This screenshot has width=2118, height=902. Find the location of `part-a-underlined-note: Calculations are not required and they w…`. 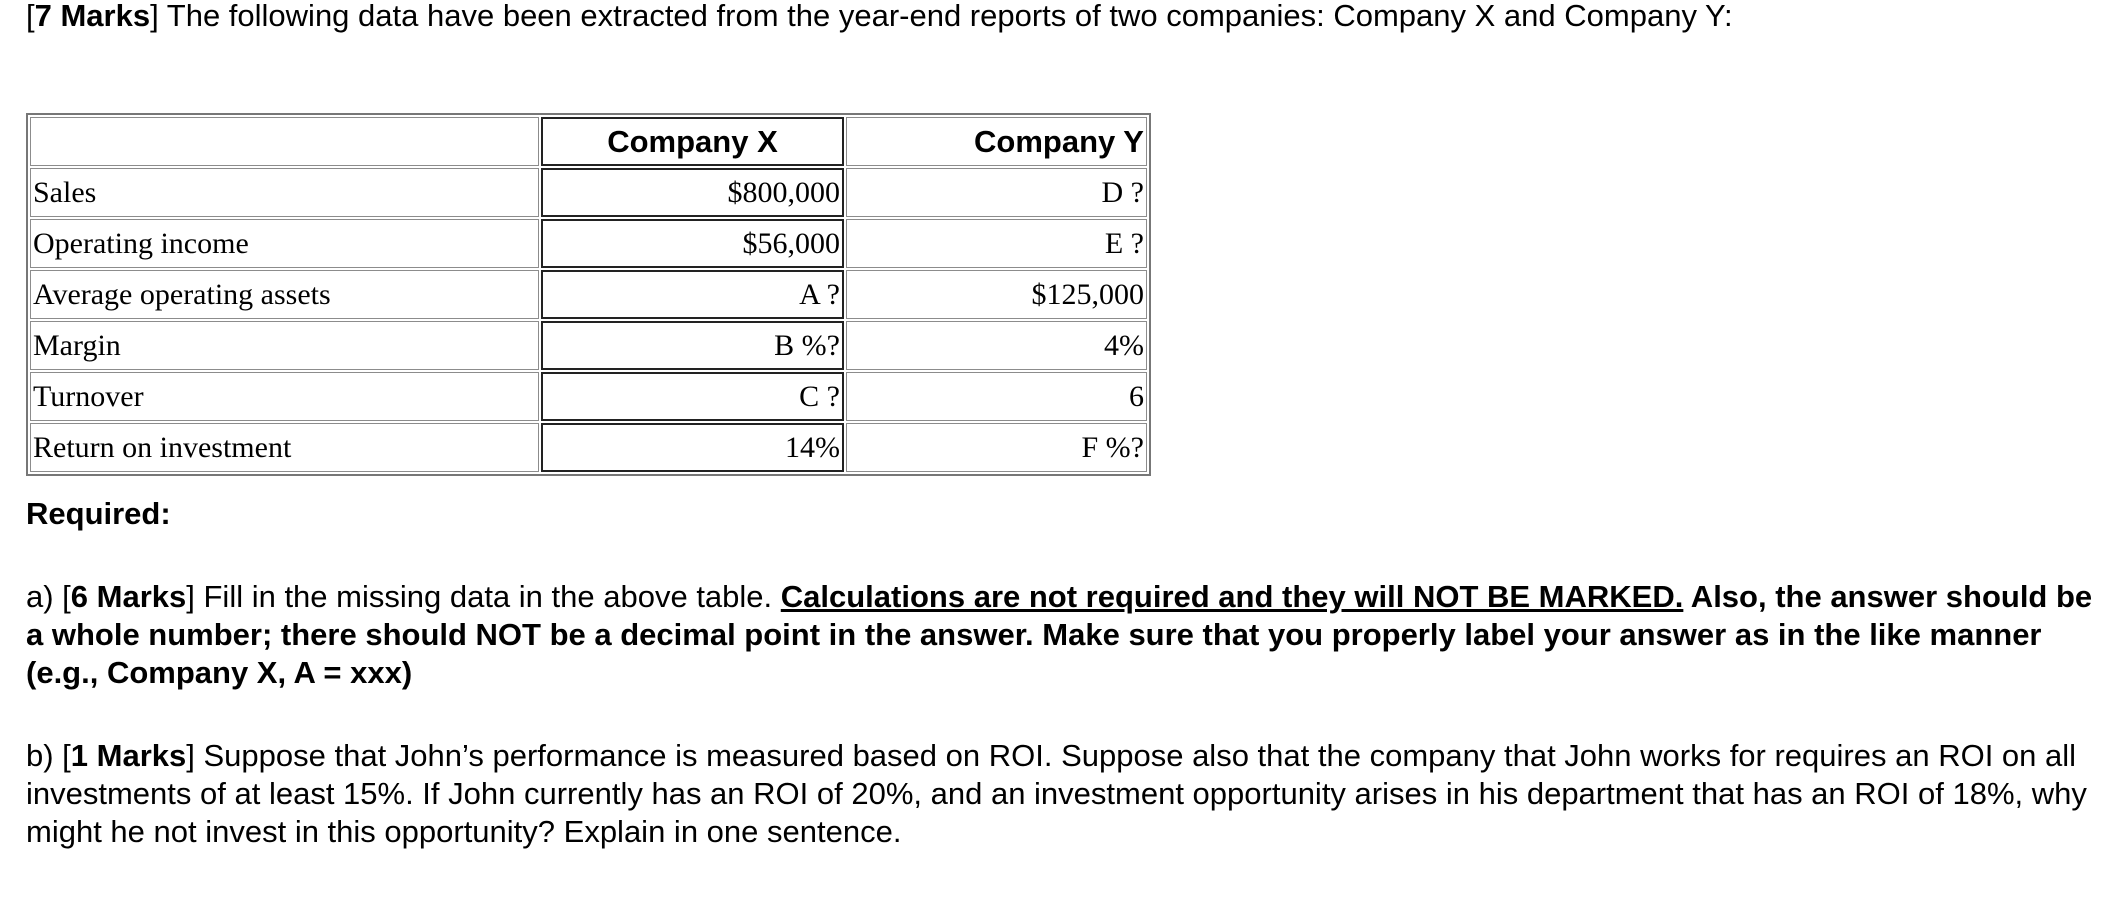

part-a-underlined-note: Calculations are not required and they w… is located at coordinates (1232, 596).